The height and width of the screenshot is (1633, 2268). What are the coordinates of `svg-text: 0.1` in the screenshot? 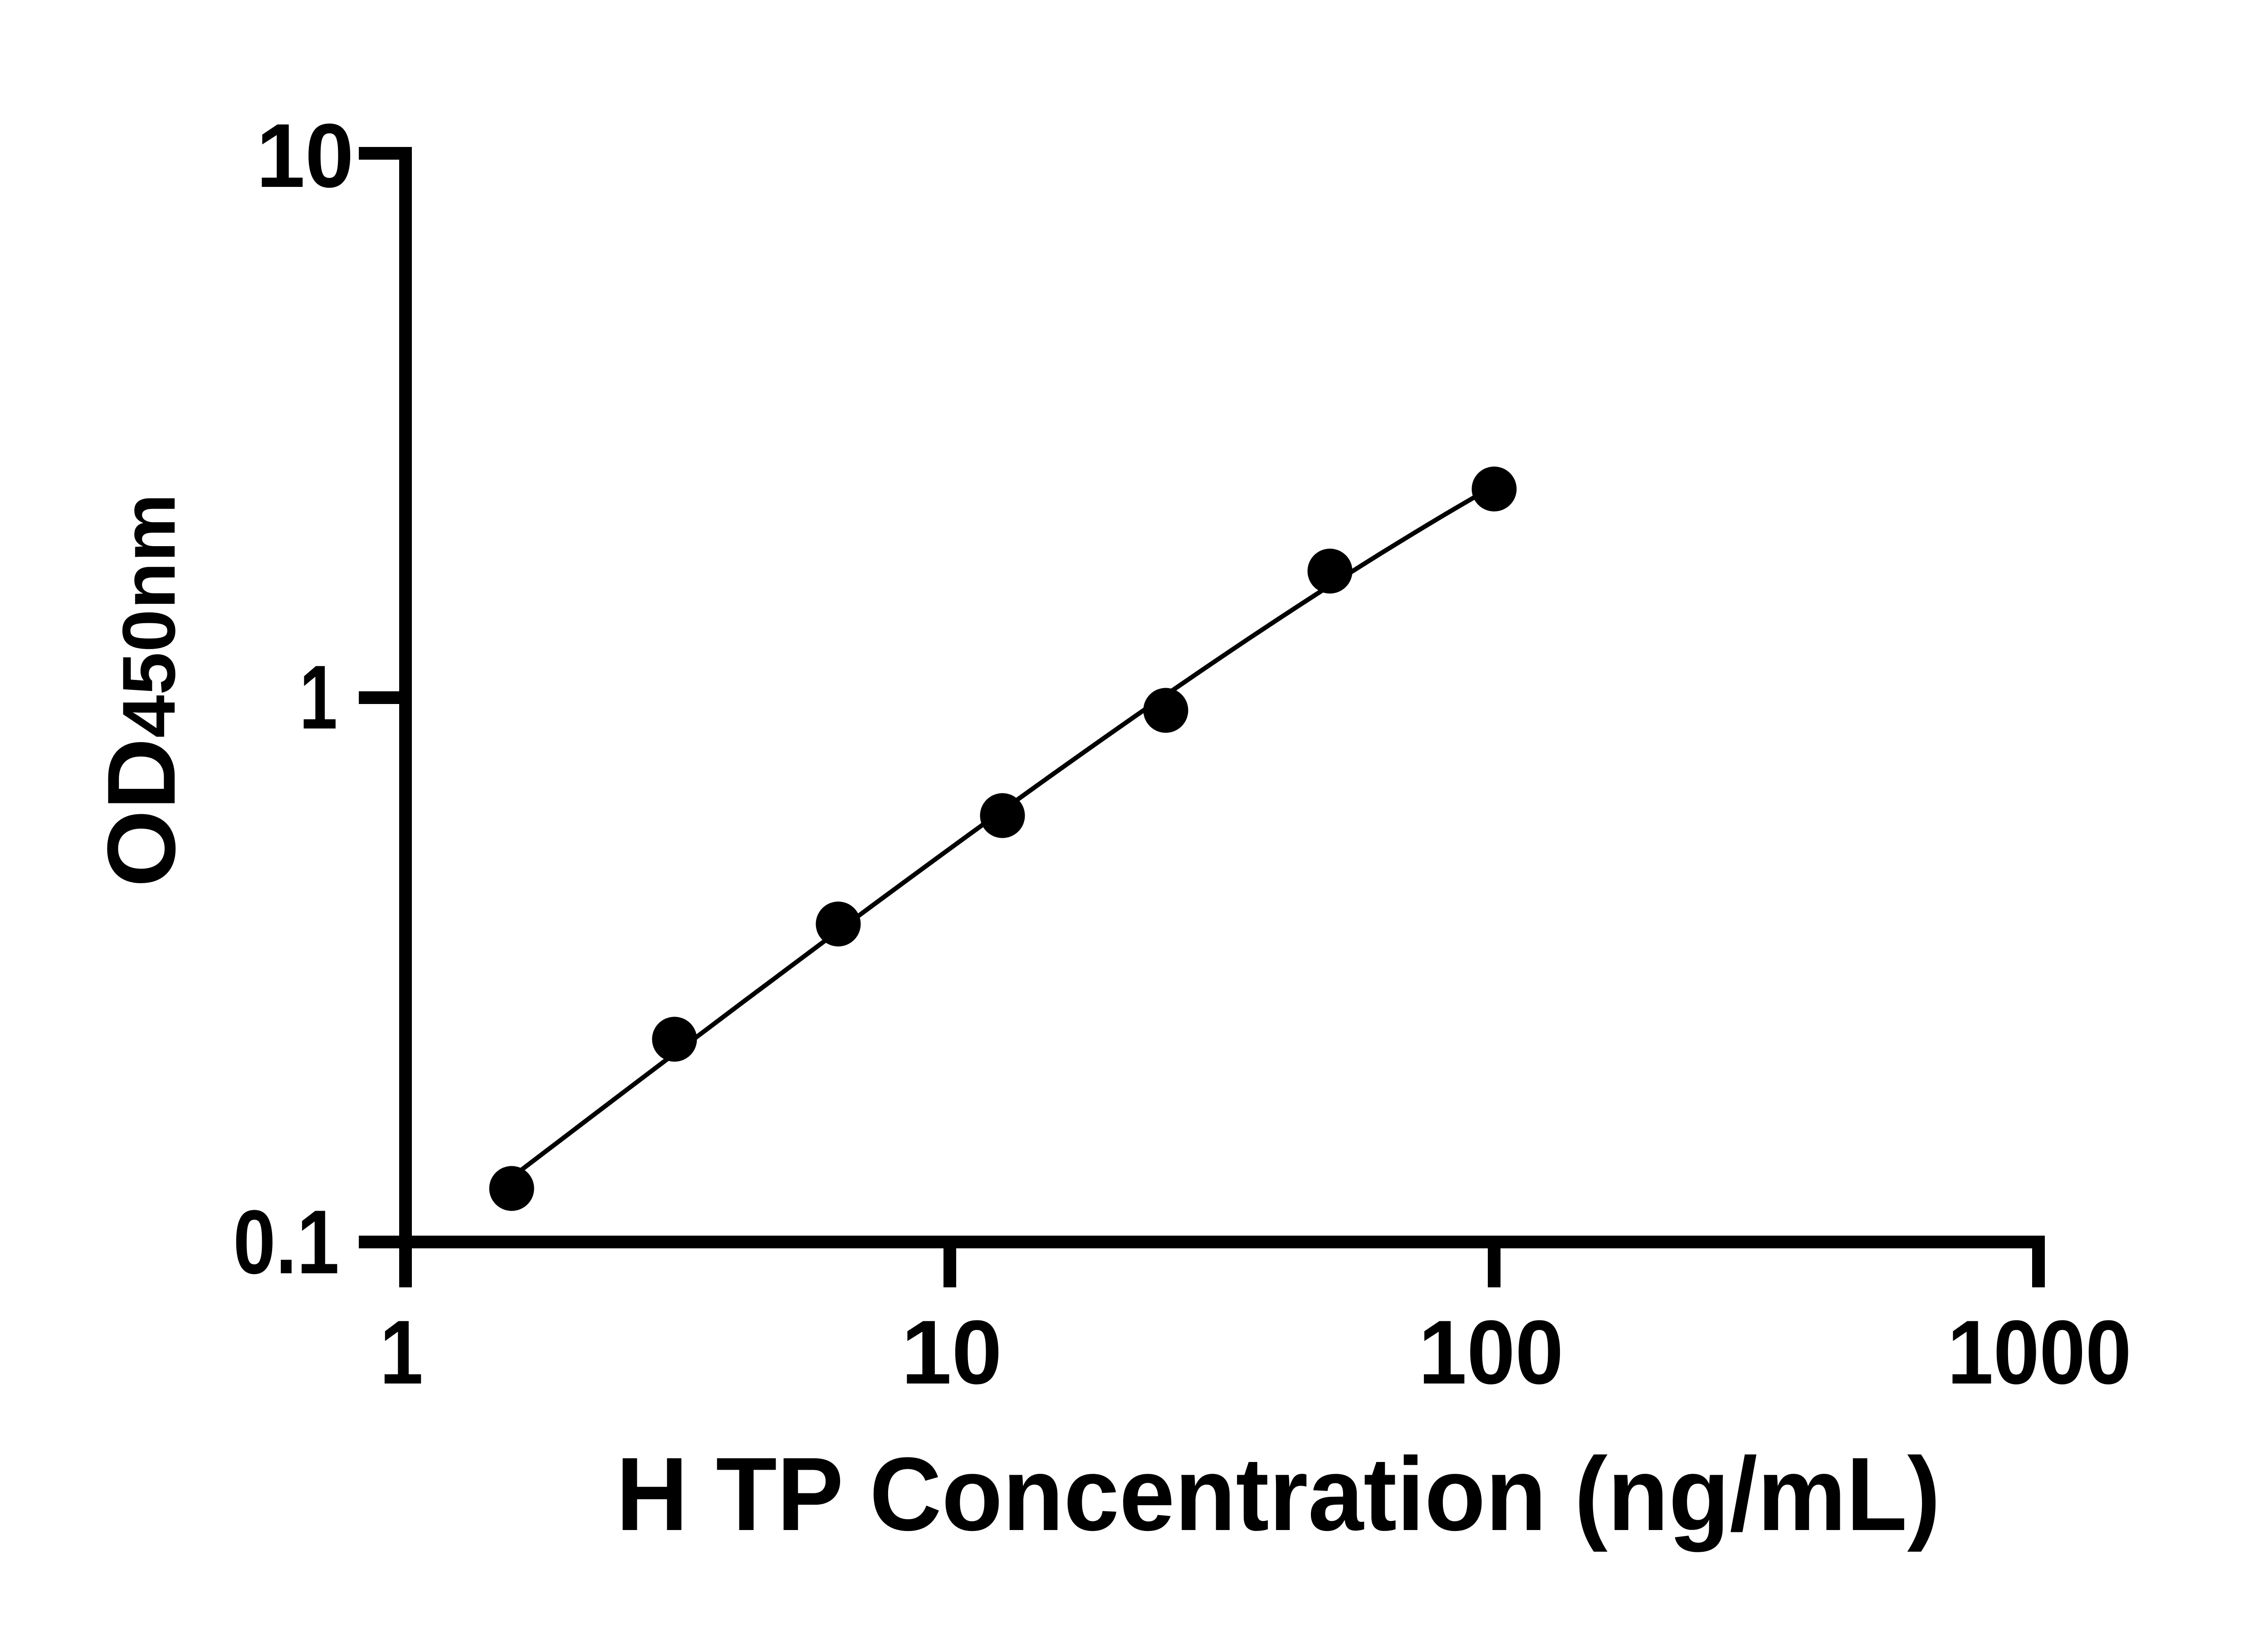 It's located at (286, 1242).